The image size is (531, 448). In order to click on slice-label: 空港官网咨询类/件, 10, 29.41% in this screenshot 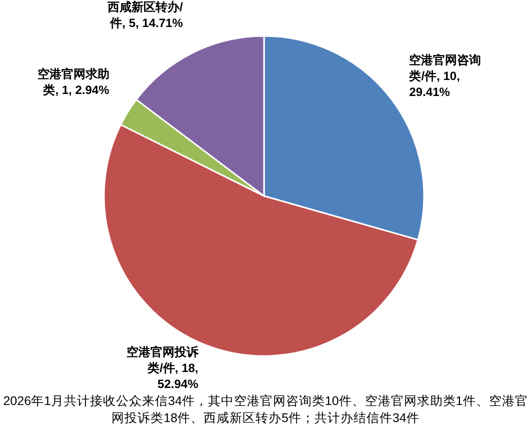, I will do `click(445, 76)`.